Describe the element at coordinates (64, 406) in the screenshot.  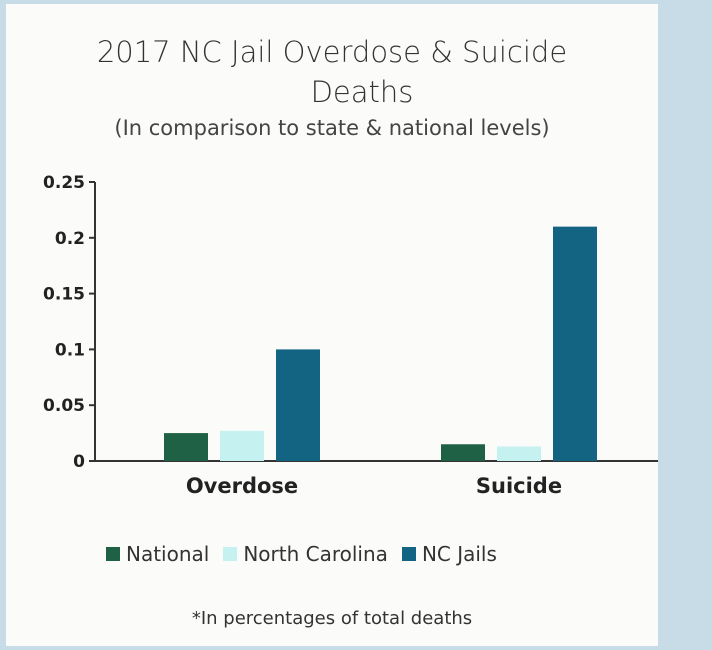
I see `y-tick-label: 0.05` at that location.